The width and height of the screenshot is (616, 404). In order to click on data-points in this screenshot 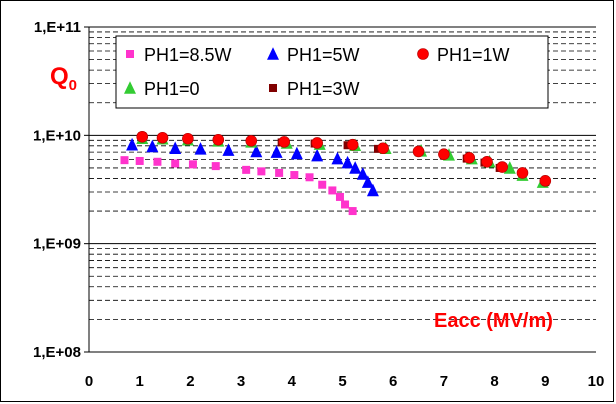, I will do `click(336, 173)`.